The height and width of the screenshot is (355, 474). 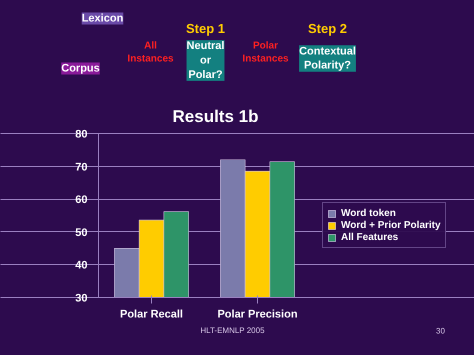 I want to click on text: 30, so click(x=441, y=331).